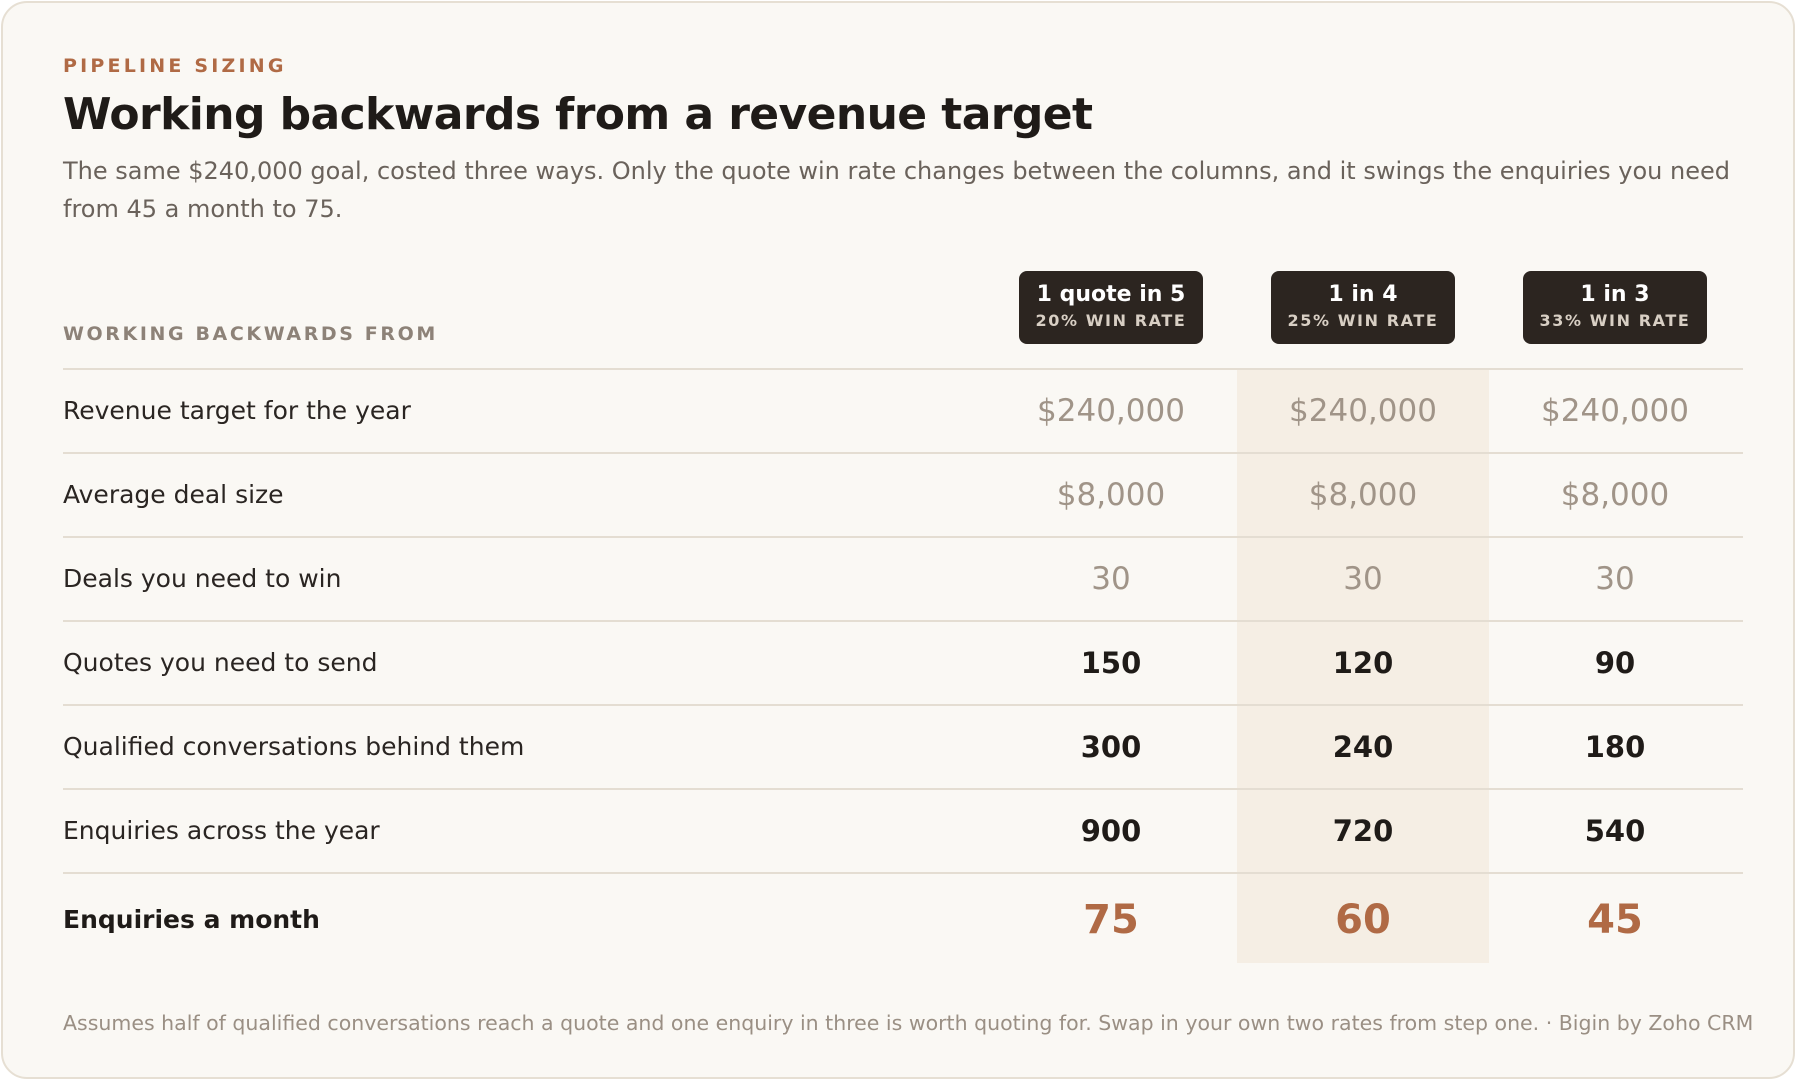 This screenshot has width=1800, height=1084. I want to click on table-cell-result: 75, so click(1111, 920).